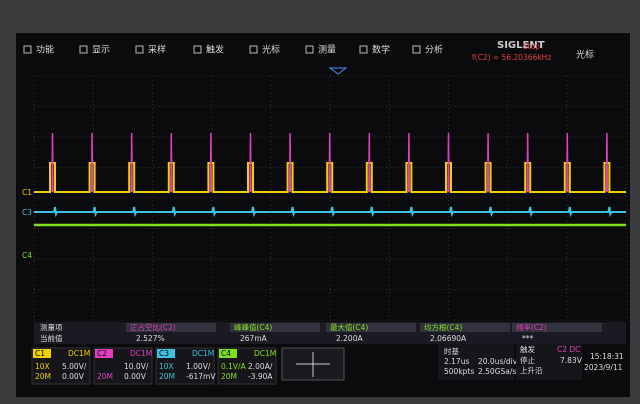  I want to click on trigger-title: 触发, so click(527, 349).